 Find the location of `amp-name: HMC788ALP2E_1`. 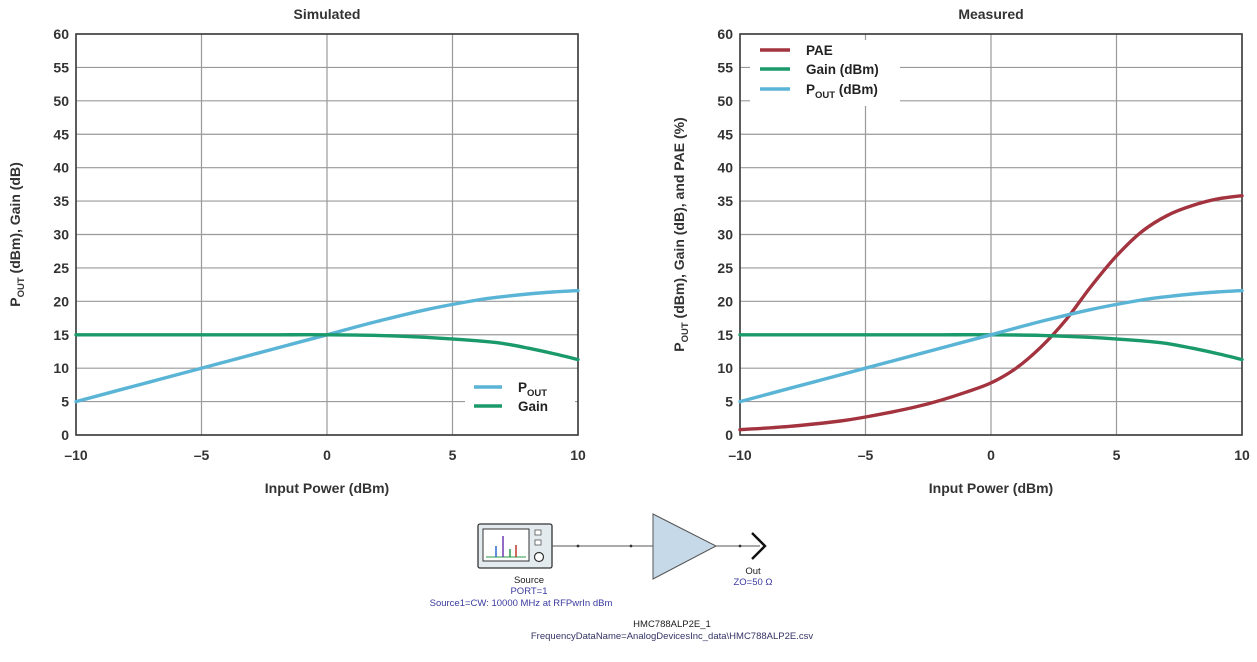

amp-name: HMC788ALP2E_1 is located at coordinates (672, 624).